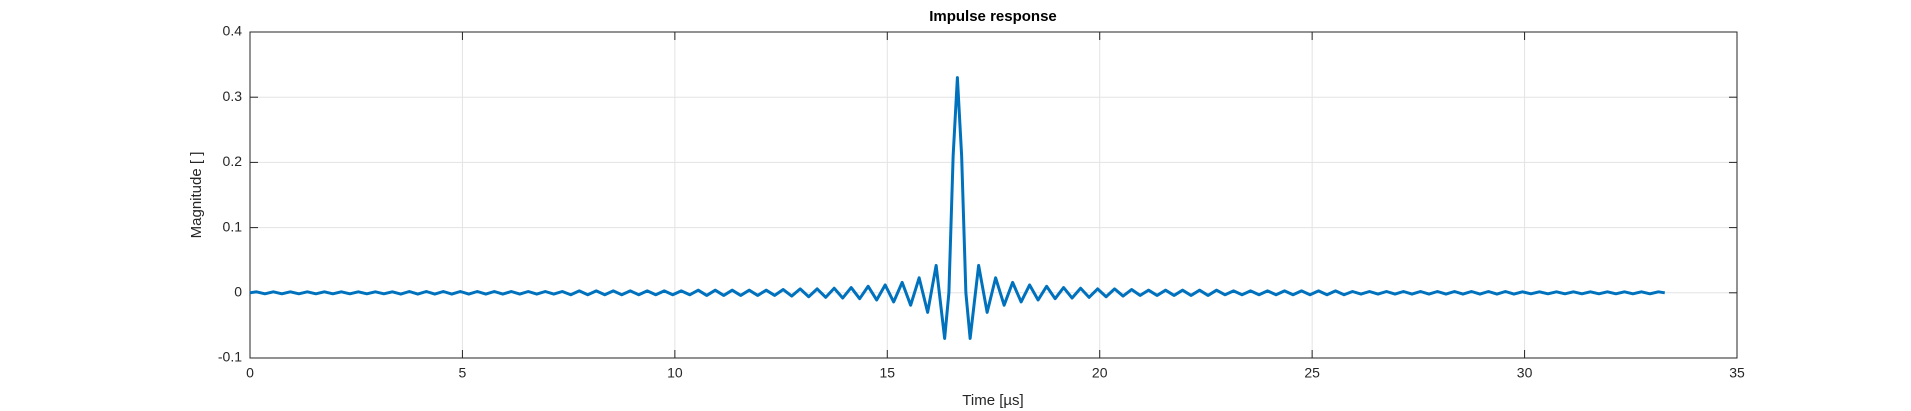 This screenshot has width=1911, height=411. What do you see at coordinates (1737, 373) in the screenshot?
I see `x-tick-label: 35` at bounding box center [1737, 373].